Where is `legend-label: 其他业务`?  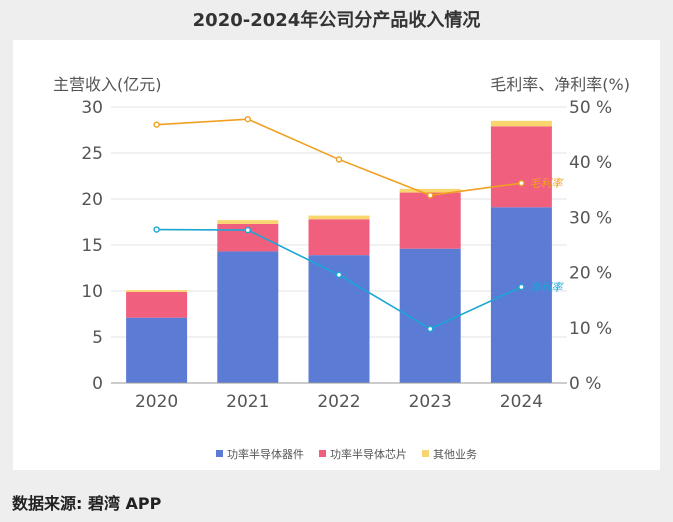 legend-label: 其他业务 is located at coordinates (455, 454).